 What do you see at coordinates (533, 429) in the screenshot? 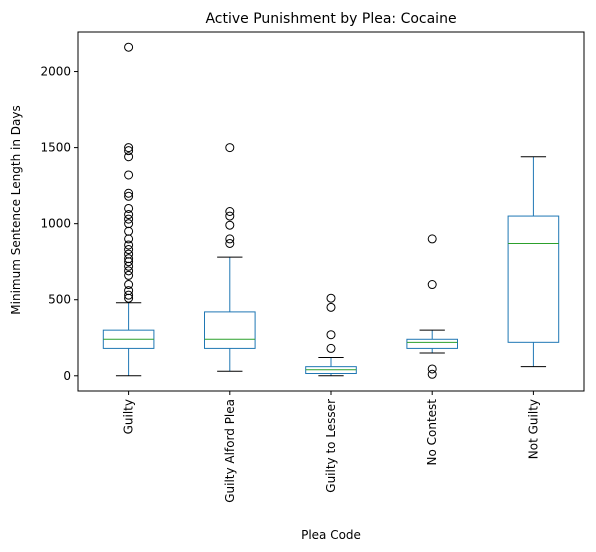
I see `x-tick-label: Not Guilty` at bounding box center [533, 429].